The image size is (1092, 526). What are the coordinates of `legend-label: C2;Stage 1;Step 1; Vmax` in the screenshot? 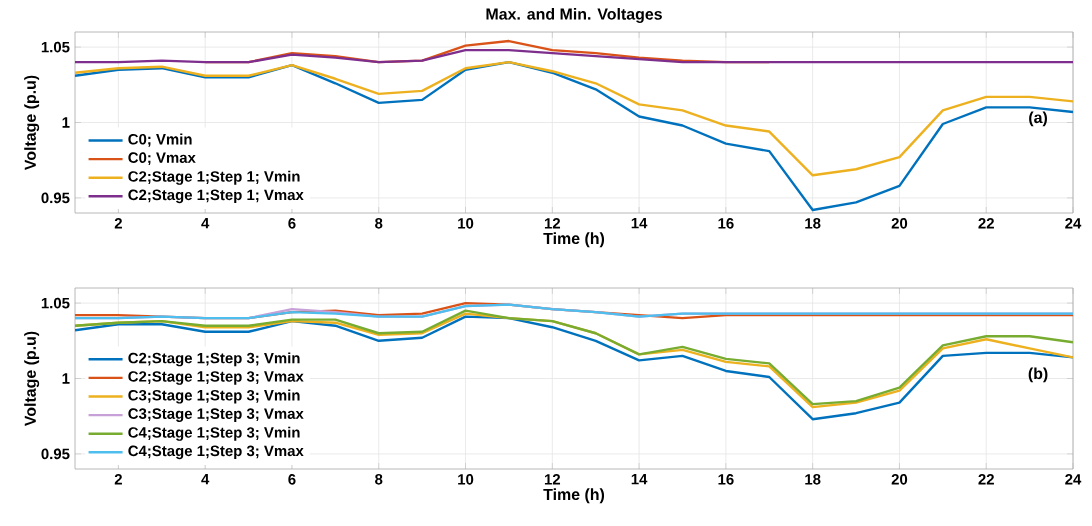 It's located at (216, 196).